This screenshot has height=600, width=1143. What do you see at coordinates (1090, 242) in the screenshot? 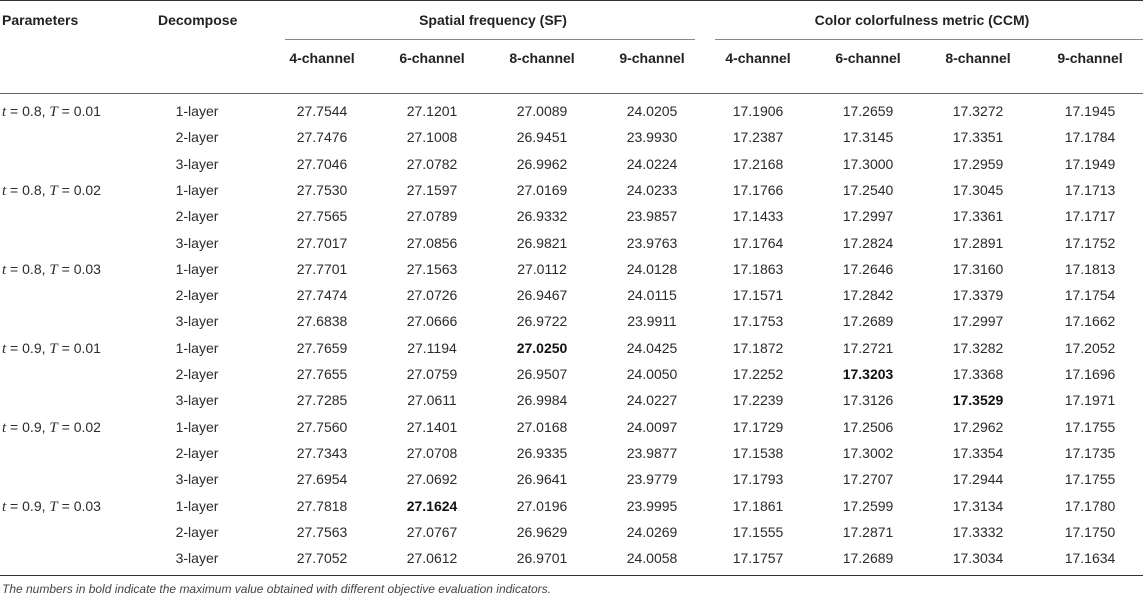
I see `ccm-value-cell: 17.1752` at bounding box center [1090, 242].